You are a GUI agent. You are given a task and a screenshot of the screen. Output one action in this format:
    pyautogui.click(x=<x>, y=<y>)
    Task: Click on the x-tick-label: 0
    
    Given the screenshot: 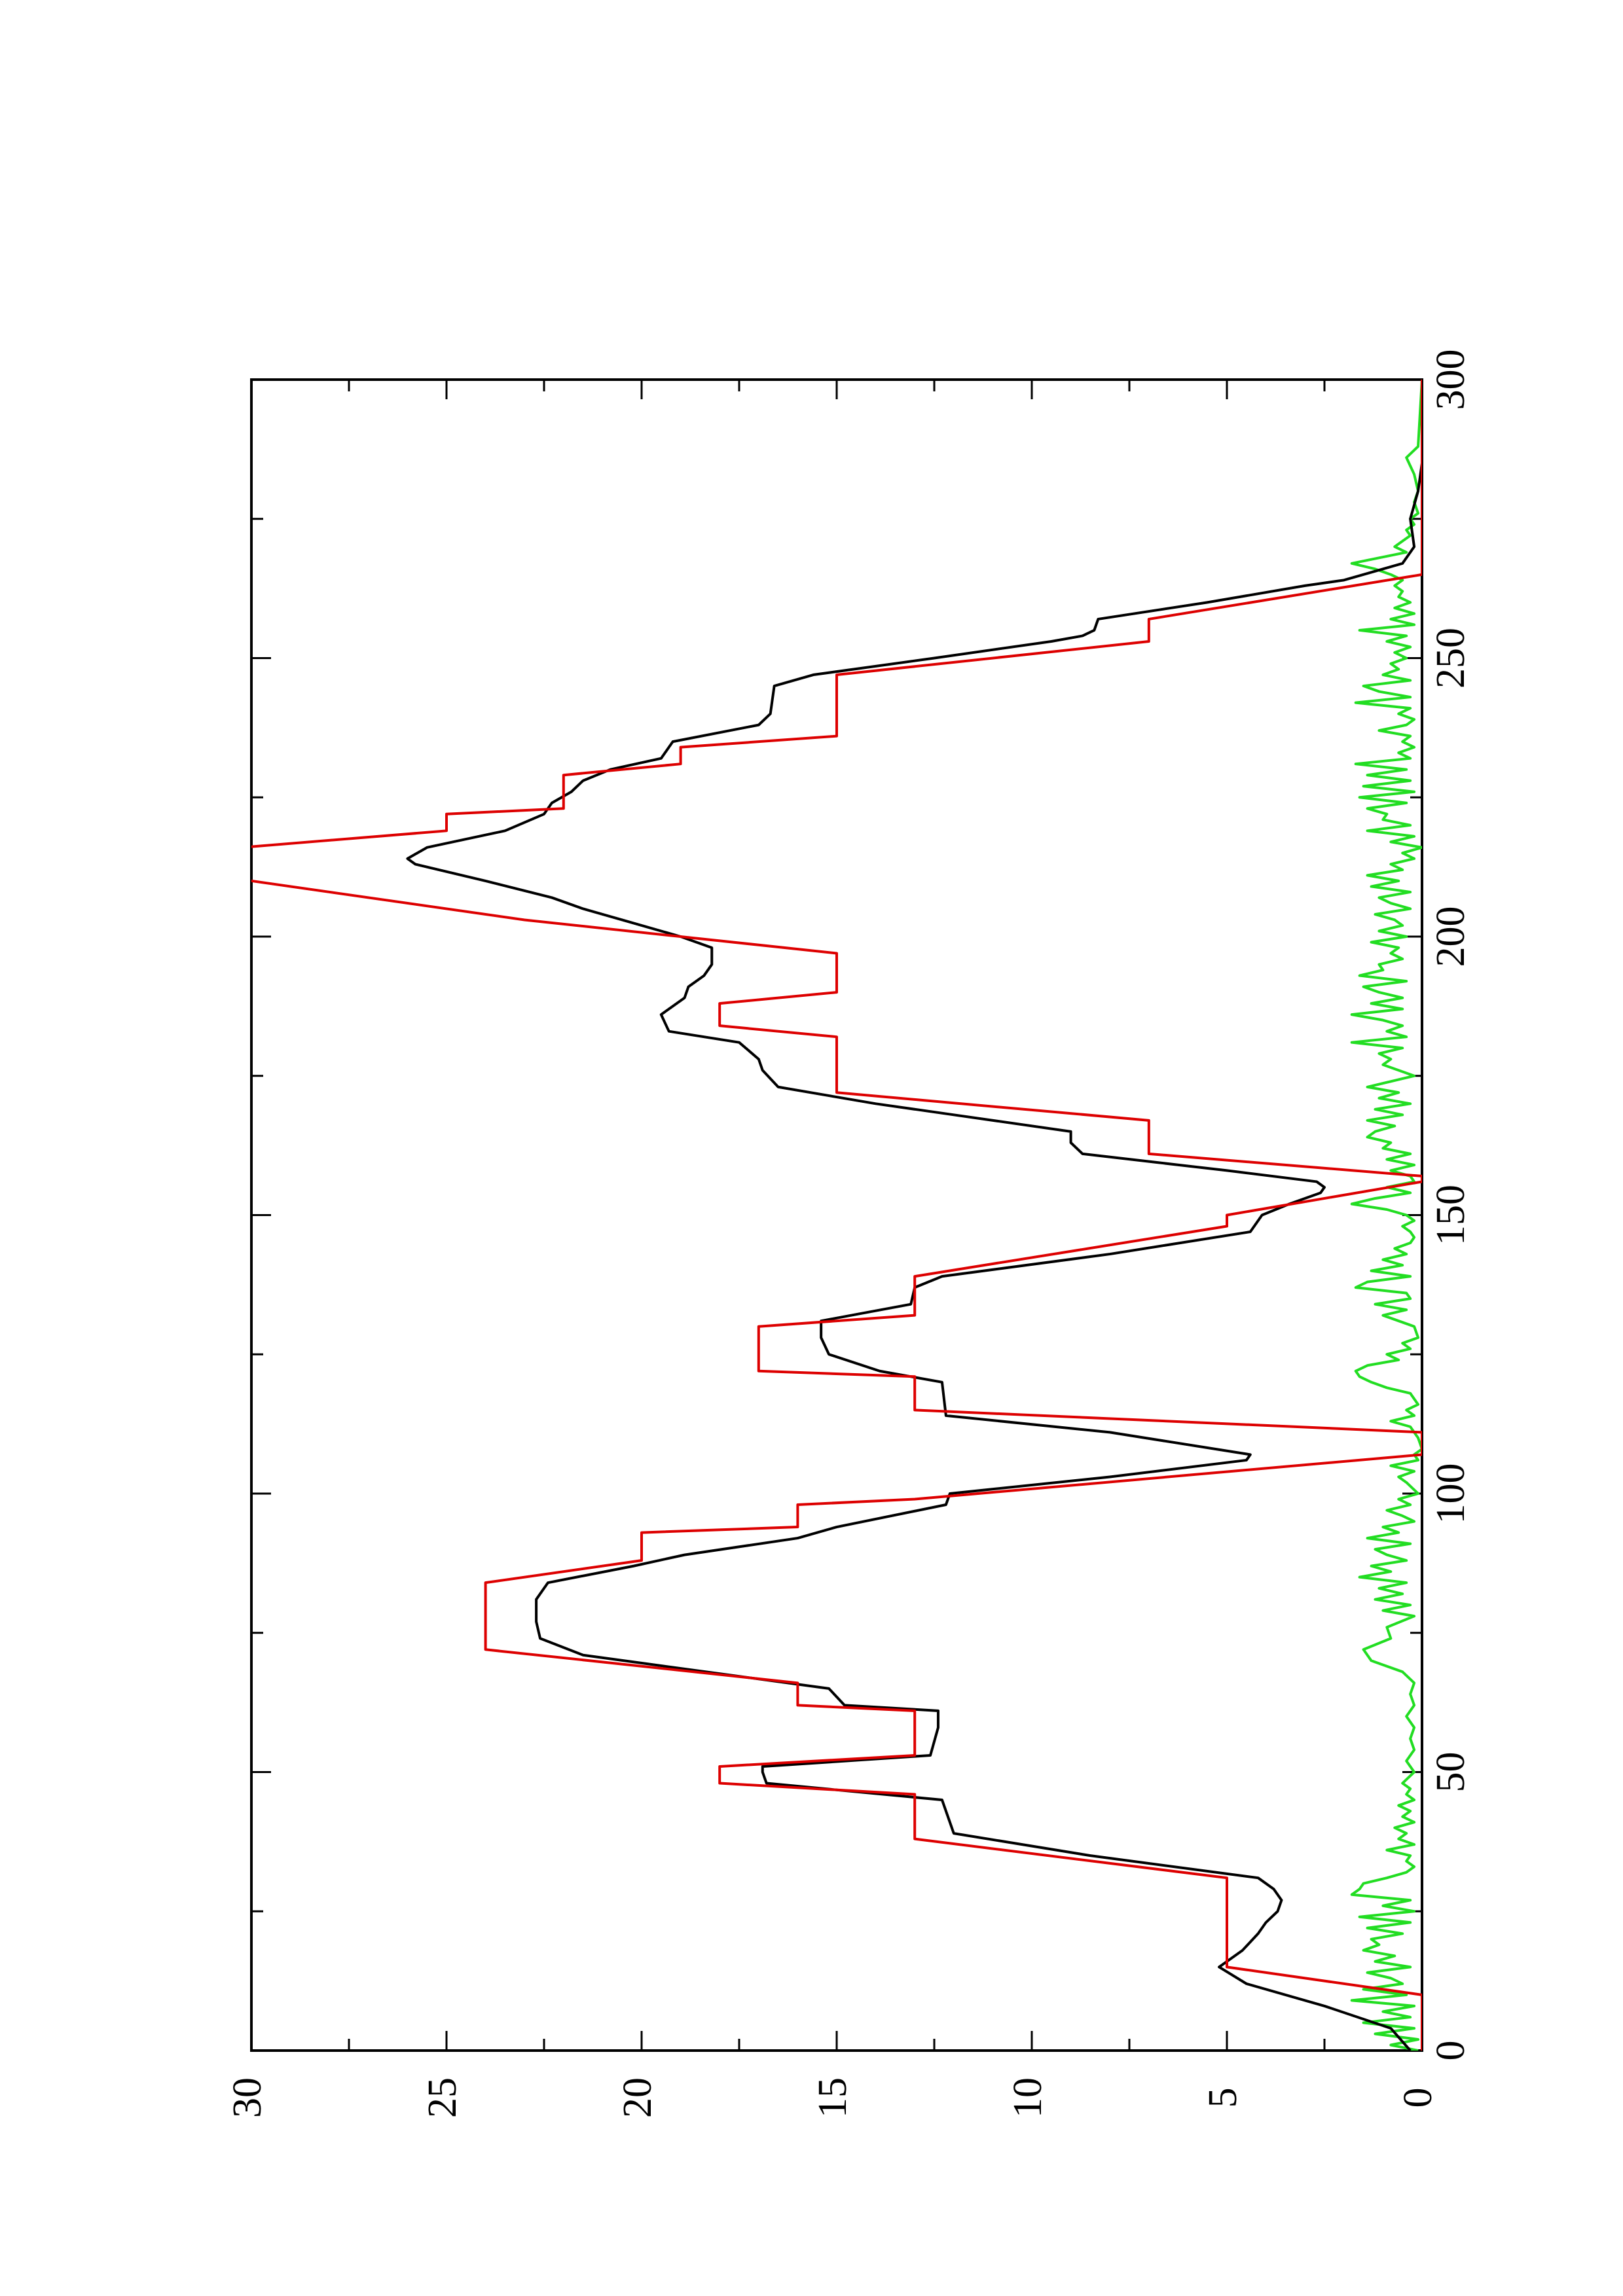 What is the action you would take?
    pyautogui.click(x=1451, y=2051)
    